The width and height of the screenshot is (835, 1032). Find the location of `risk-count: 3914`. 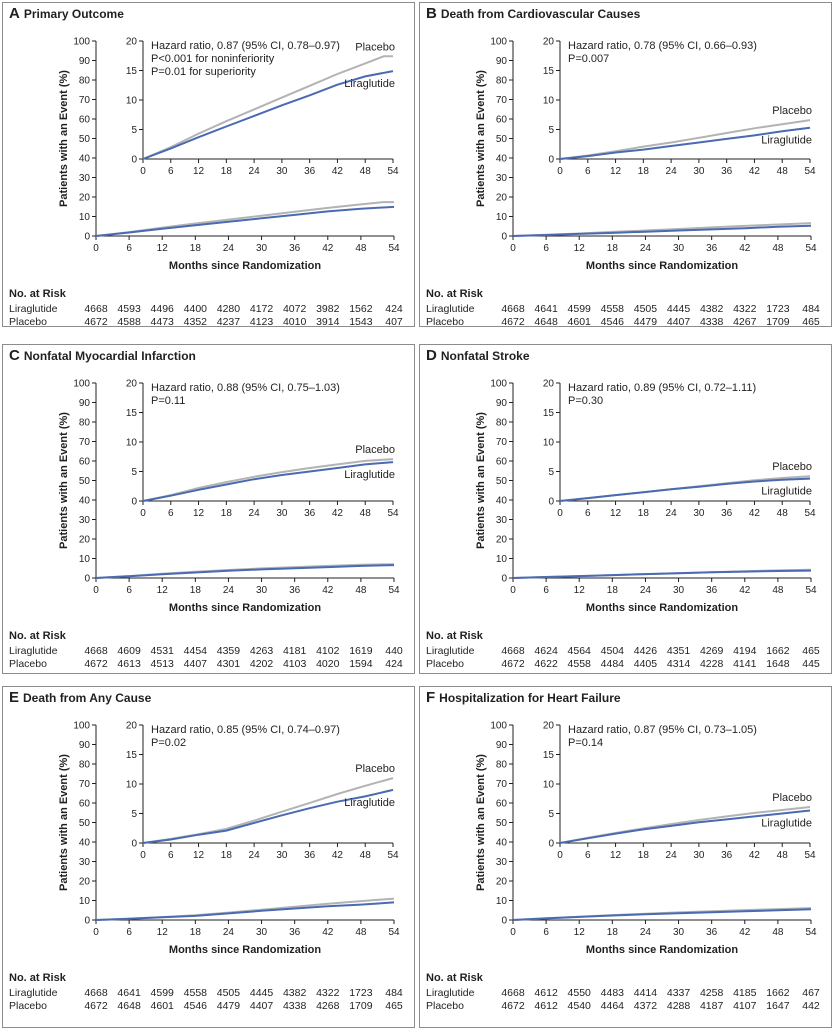

risk-count: 3914 is located at coordinates (328, 322).